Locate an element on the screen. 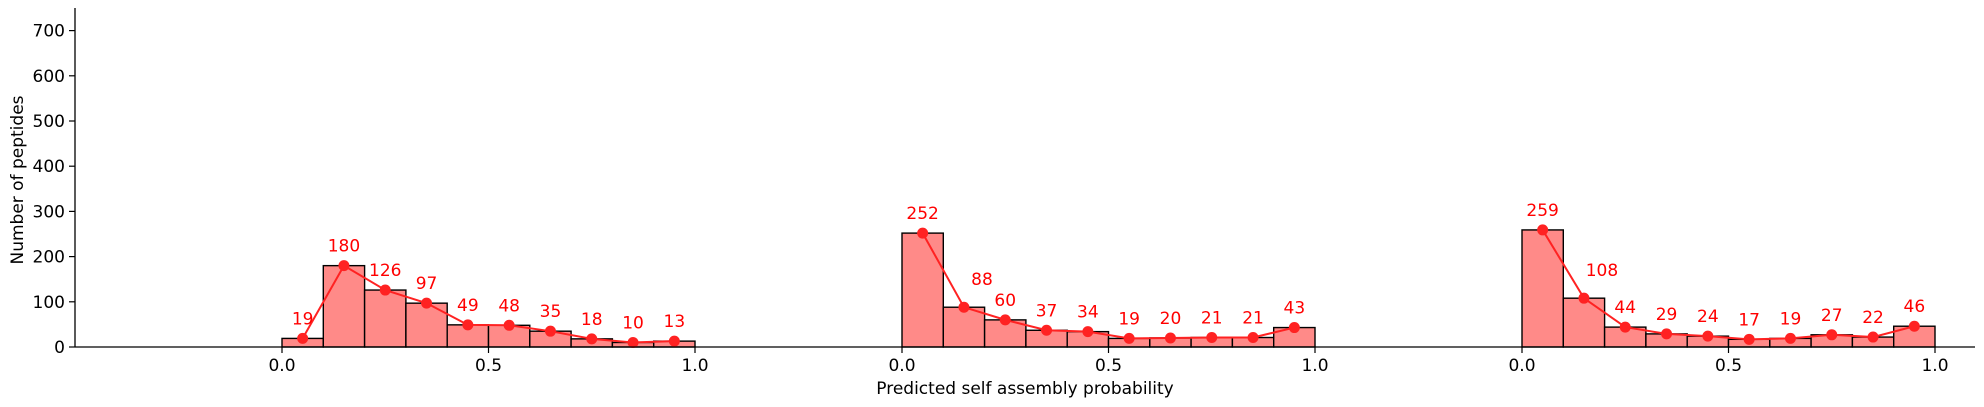  data-label: 24 is located at coordinates (1708, 317).